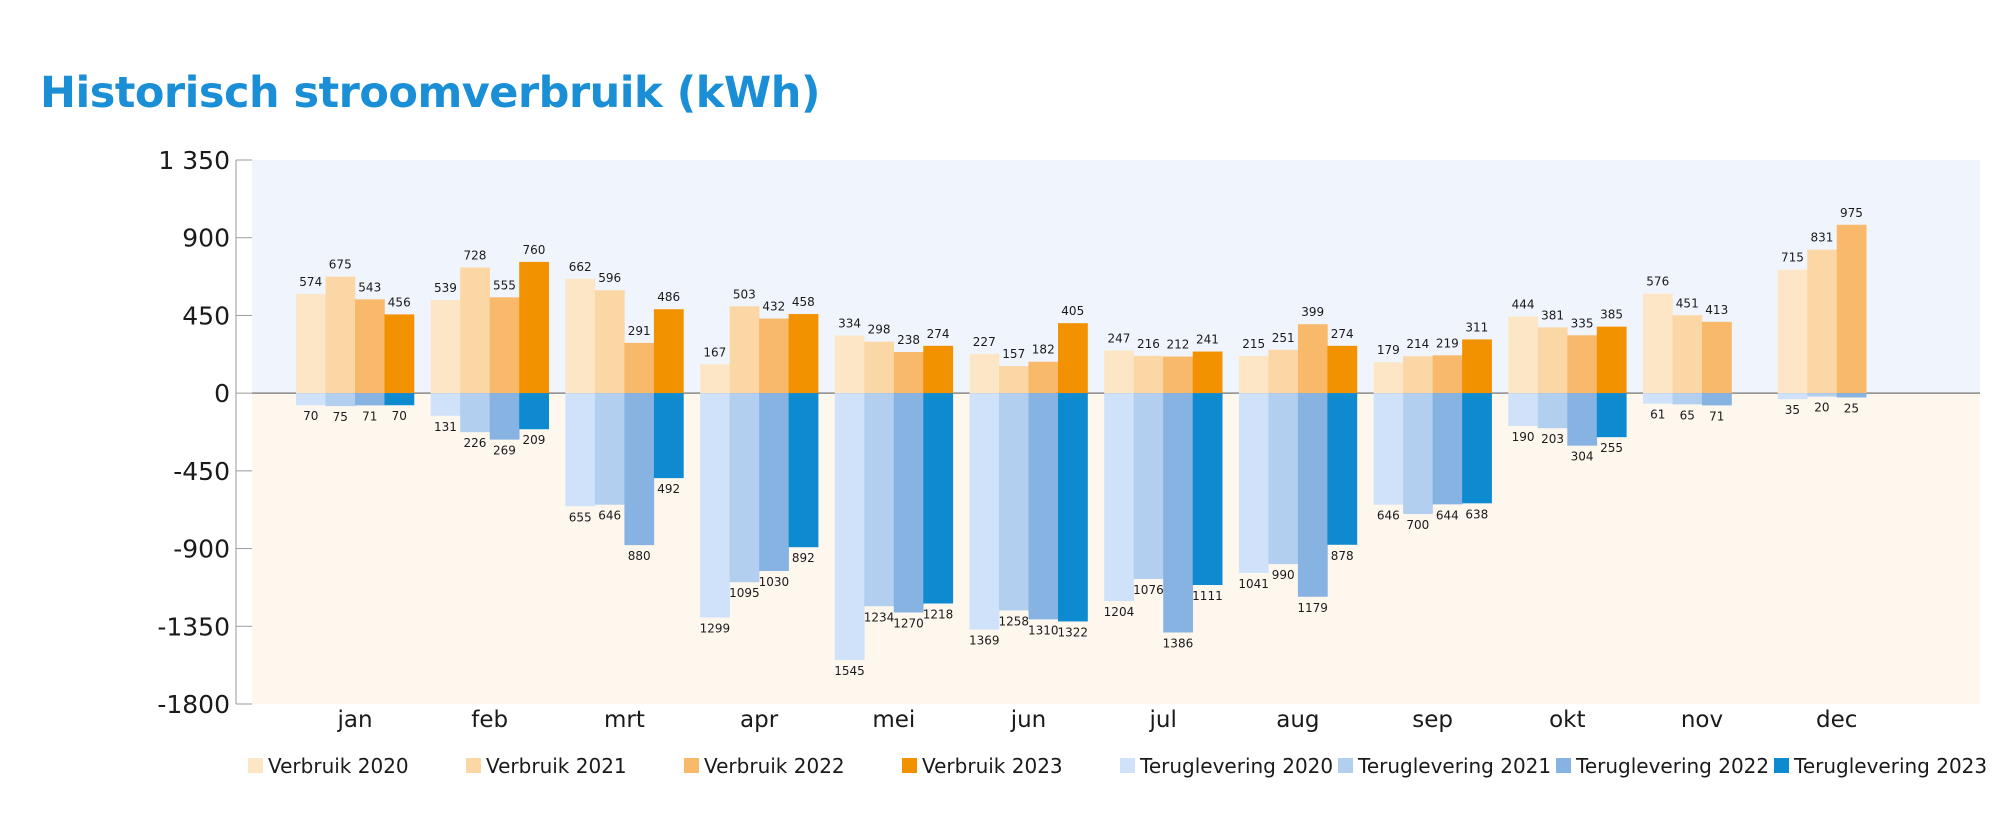 The image size is (2000, 822). I want to click on data-label: 1299, so click(715, 628).